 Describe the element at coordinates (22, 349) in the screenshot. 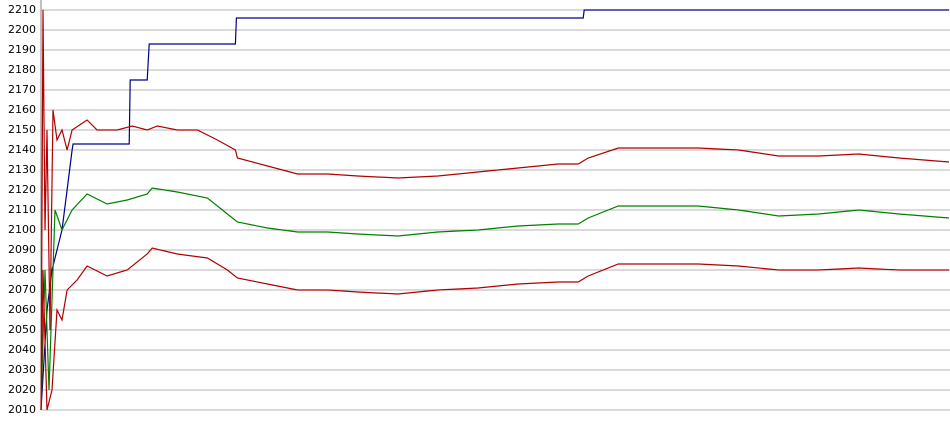

I see `y-tick-label: 2040` at that location.